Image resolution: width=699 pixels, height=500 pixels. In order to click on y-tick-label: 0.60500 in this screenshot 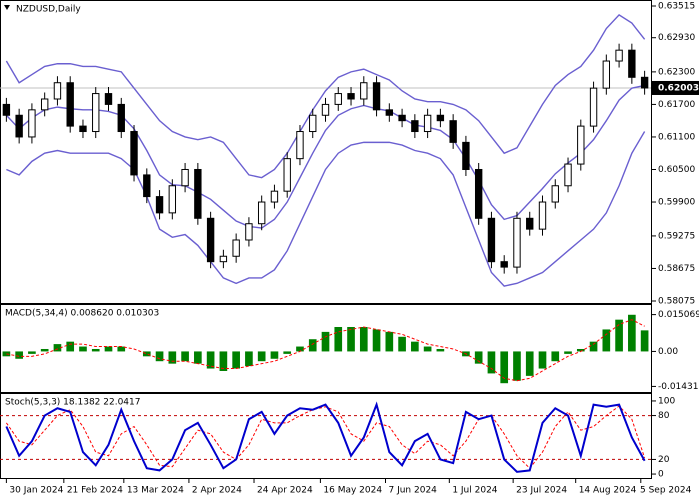, I will do `click(676, 170)`.